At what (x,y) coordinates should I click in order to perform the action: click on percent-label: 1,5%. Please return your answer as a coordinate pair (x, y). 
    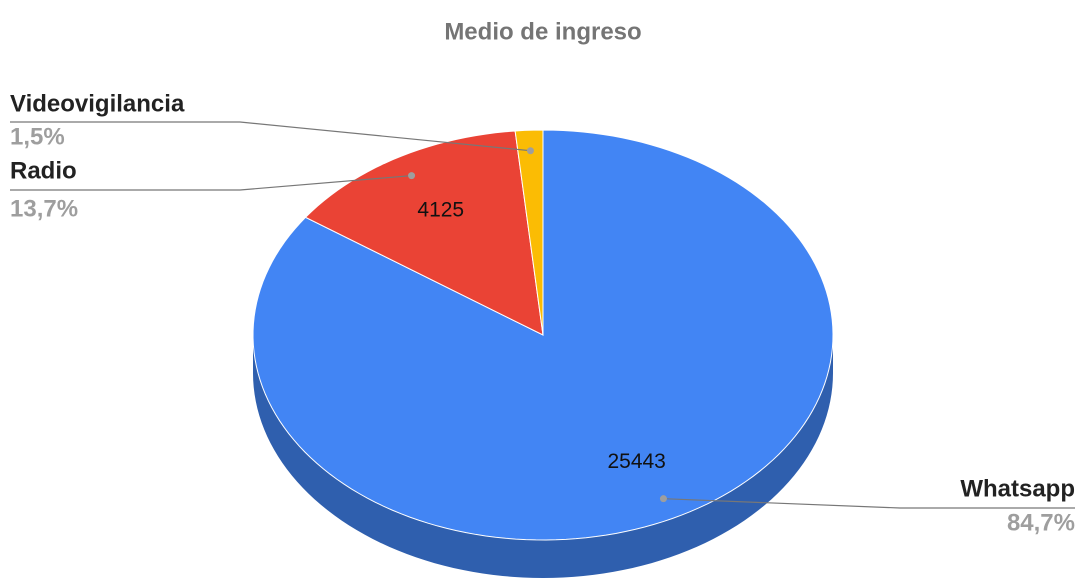
    Looking at the image, I should click on (37, 136).